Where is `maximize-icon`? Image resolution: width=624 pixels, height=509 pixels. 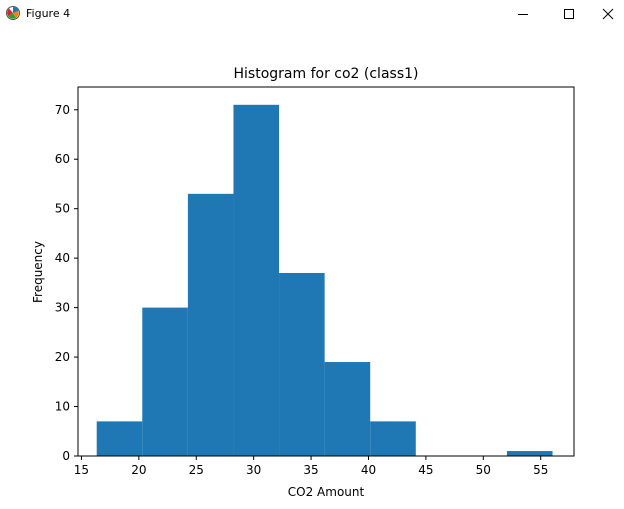
maximize-icon is located at coordinates (569, 14).